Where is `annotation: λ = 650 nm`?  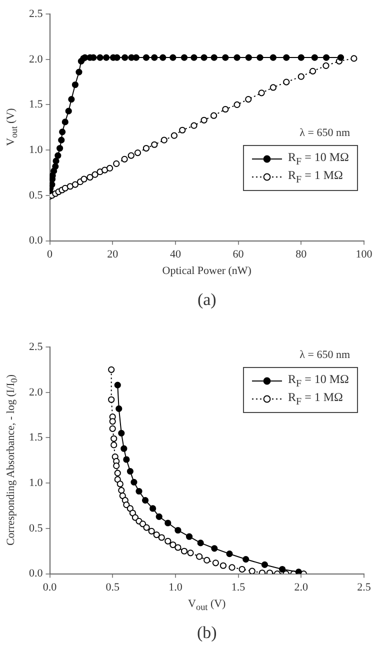
annotation: λ = 650 nm is located at coordinates (325, 132).